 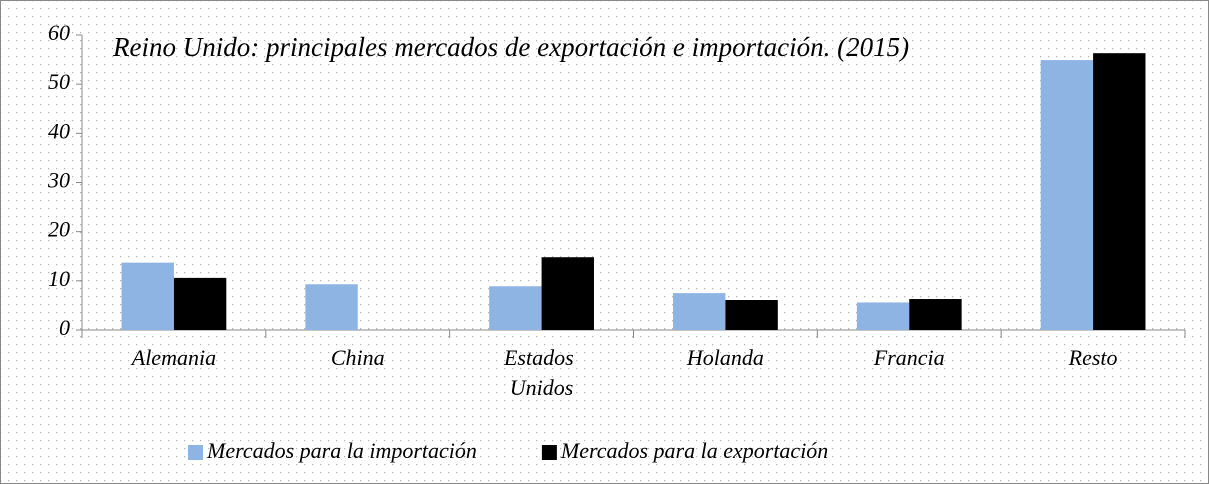 I want to click on y-tick-label: 10, so click(x=59, y=278).